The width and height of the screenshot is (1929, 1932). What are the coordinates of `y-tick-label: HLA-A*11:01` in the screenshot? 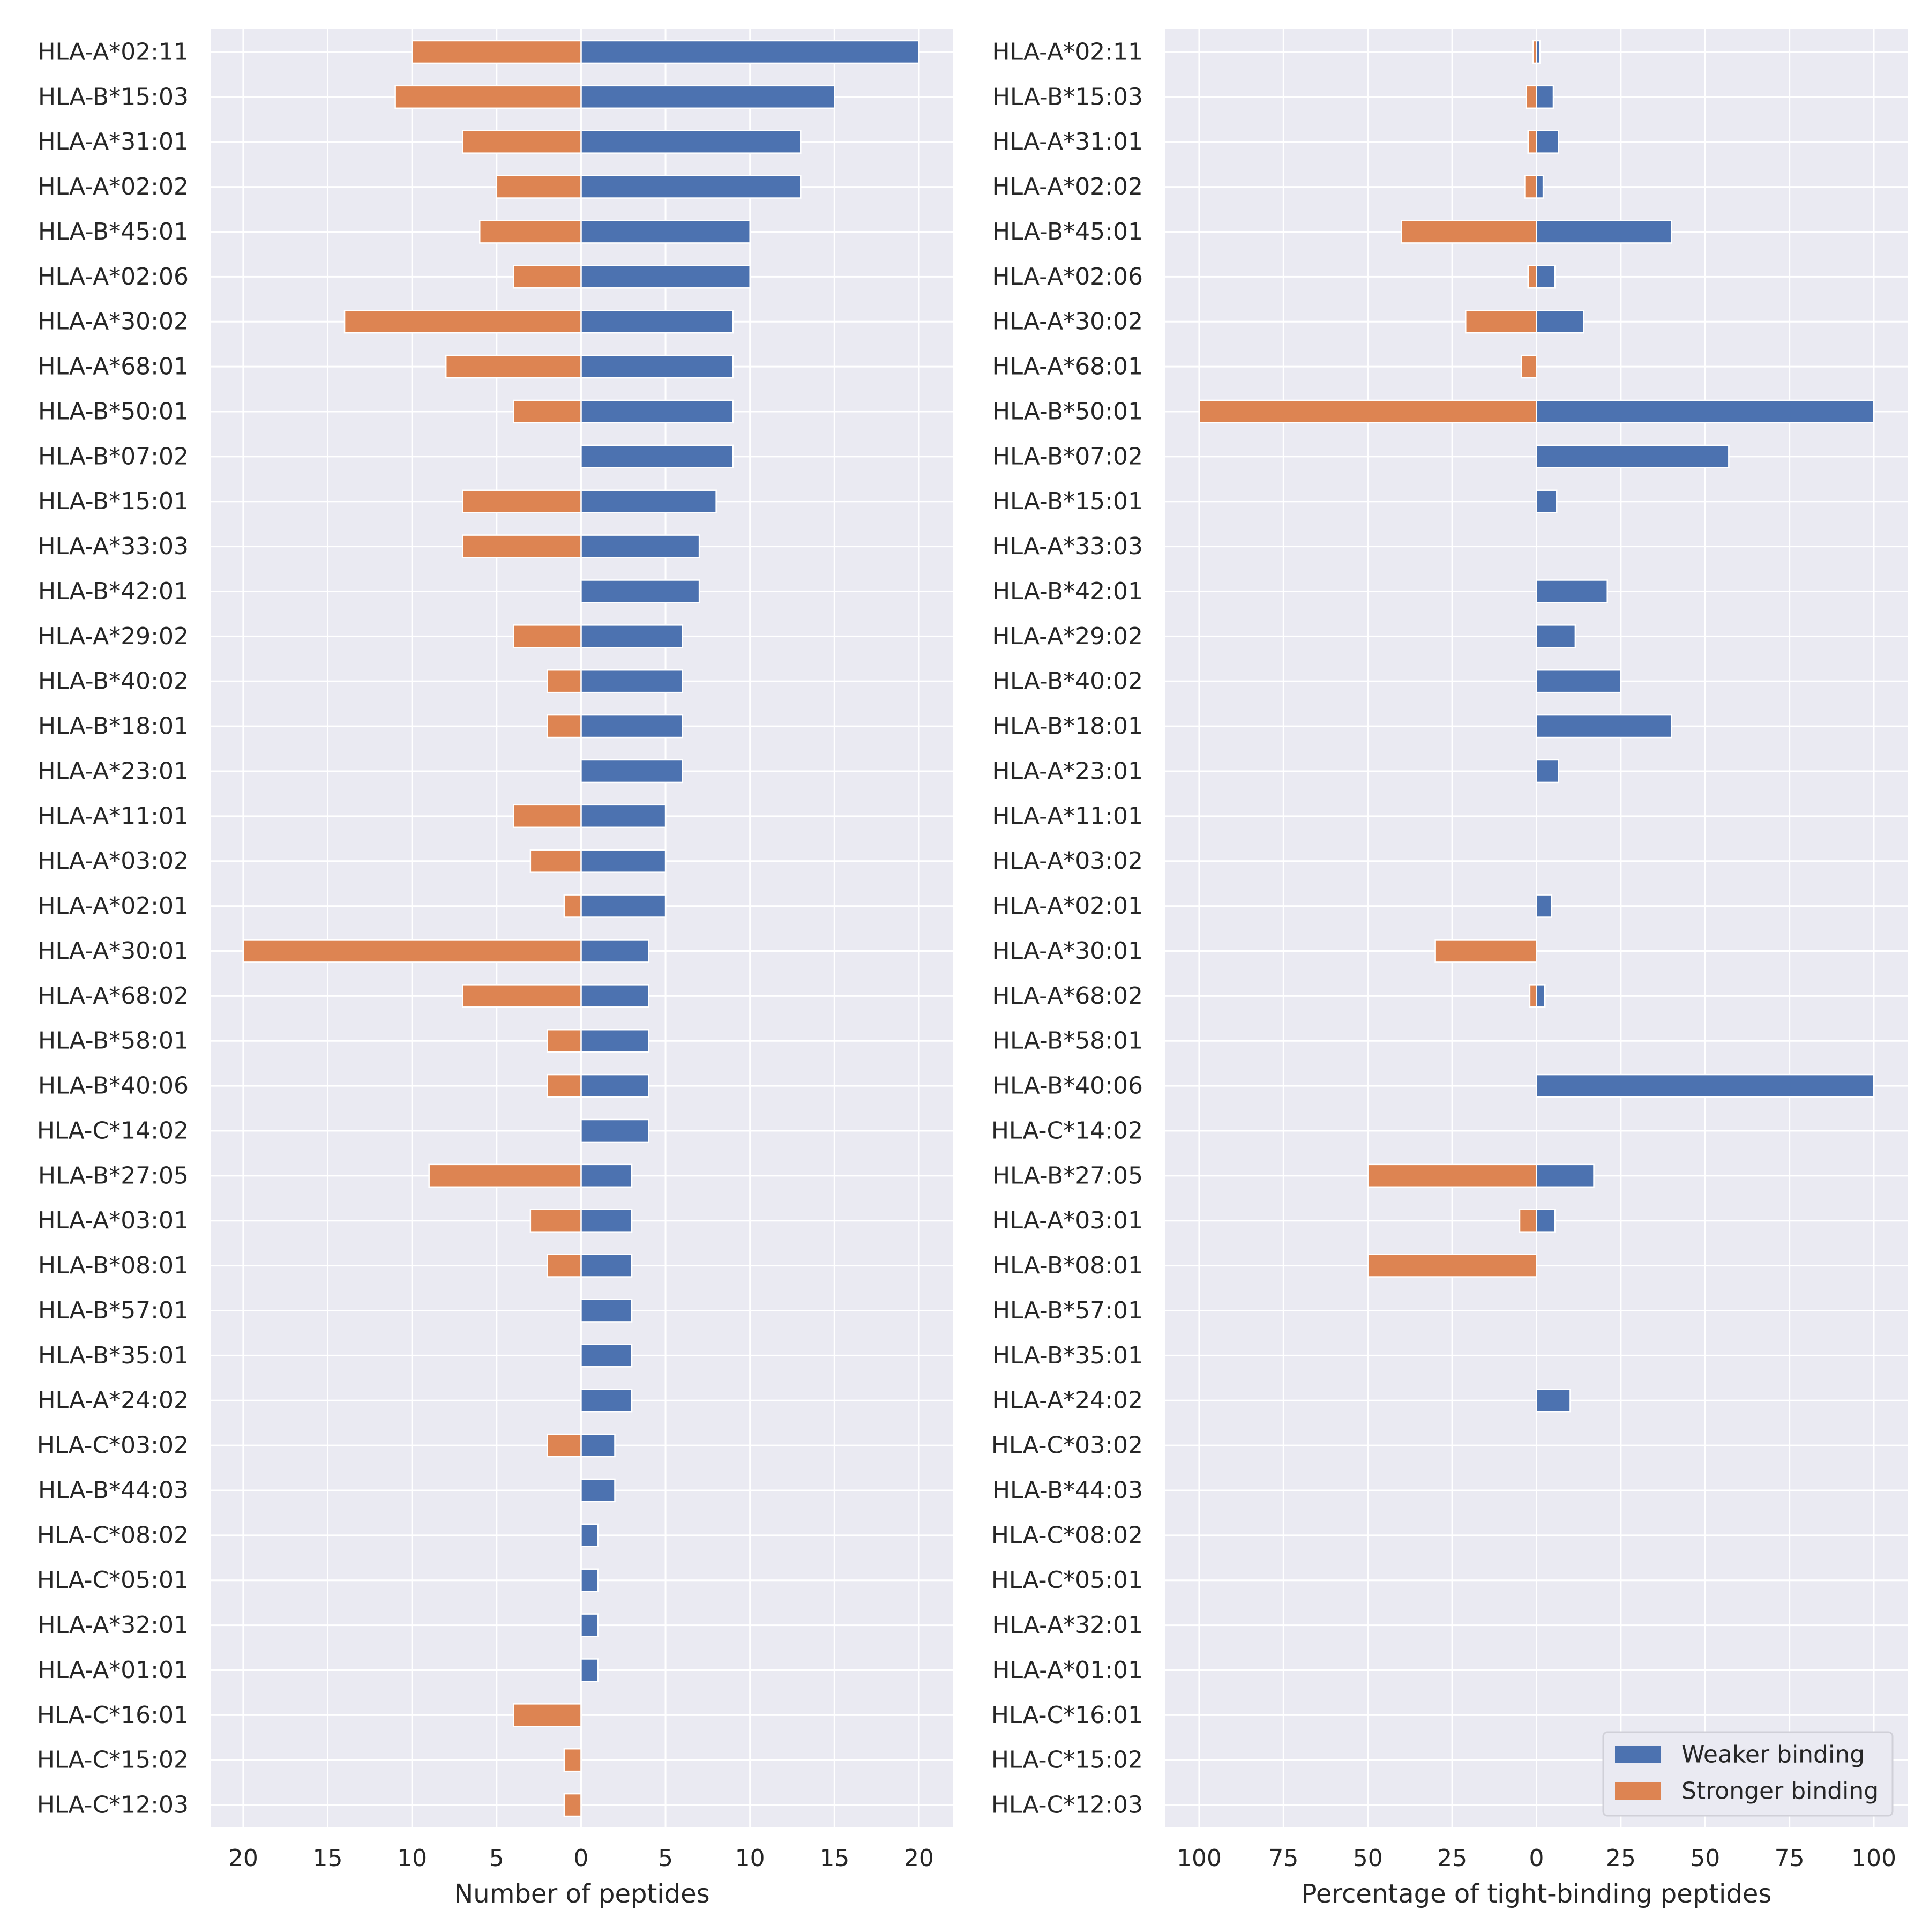 It's located at (114, 816).